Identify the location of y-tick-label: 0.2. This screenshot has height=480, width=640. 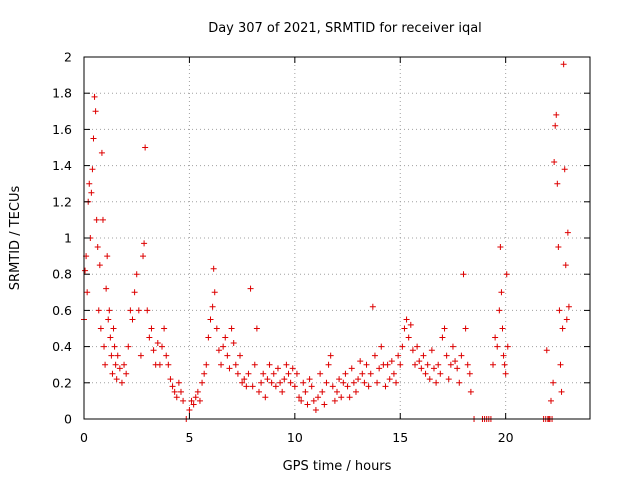
(62, 382).